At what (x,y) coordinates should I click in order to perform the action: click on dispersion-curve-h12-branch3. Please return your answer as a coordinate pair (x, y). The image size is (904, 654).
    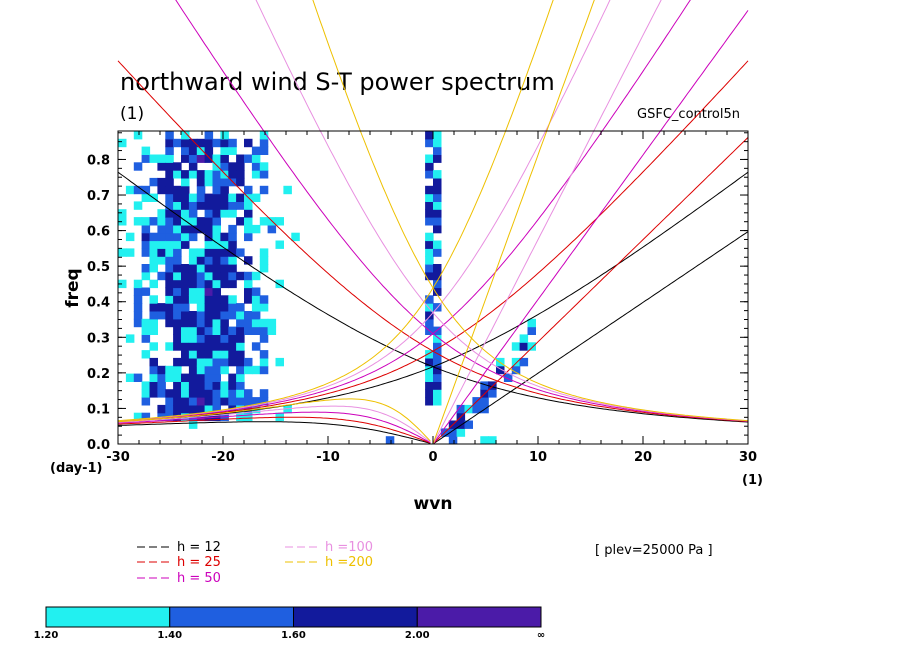
    Looking at the image, I should click on (590, 337).